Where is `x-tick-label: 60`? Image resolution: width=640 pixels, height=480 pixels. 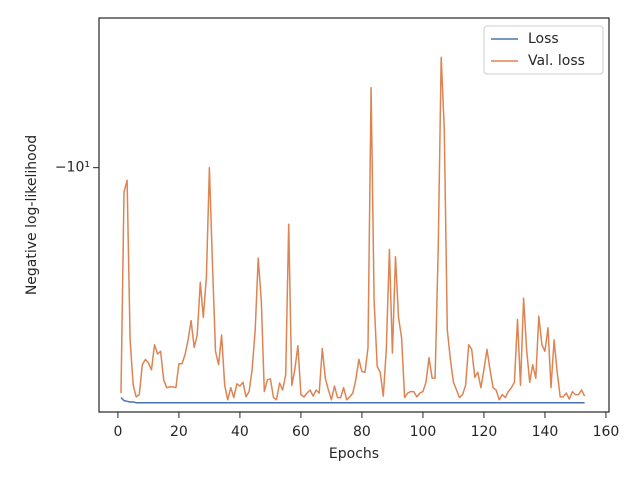
x-tick-label: 60 is located at coordinates (301, 432).